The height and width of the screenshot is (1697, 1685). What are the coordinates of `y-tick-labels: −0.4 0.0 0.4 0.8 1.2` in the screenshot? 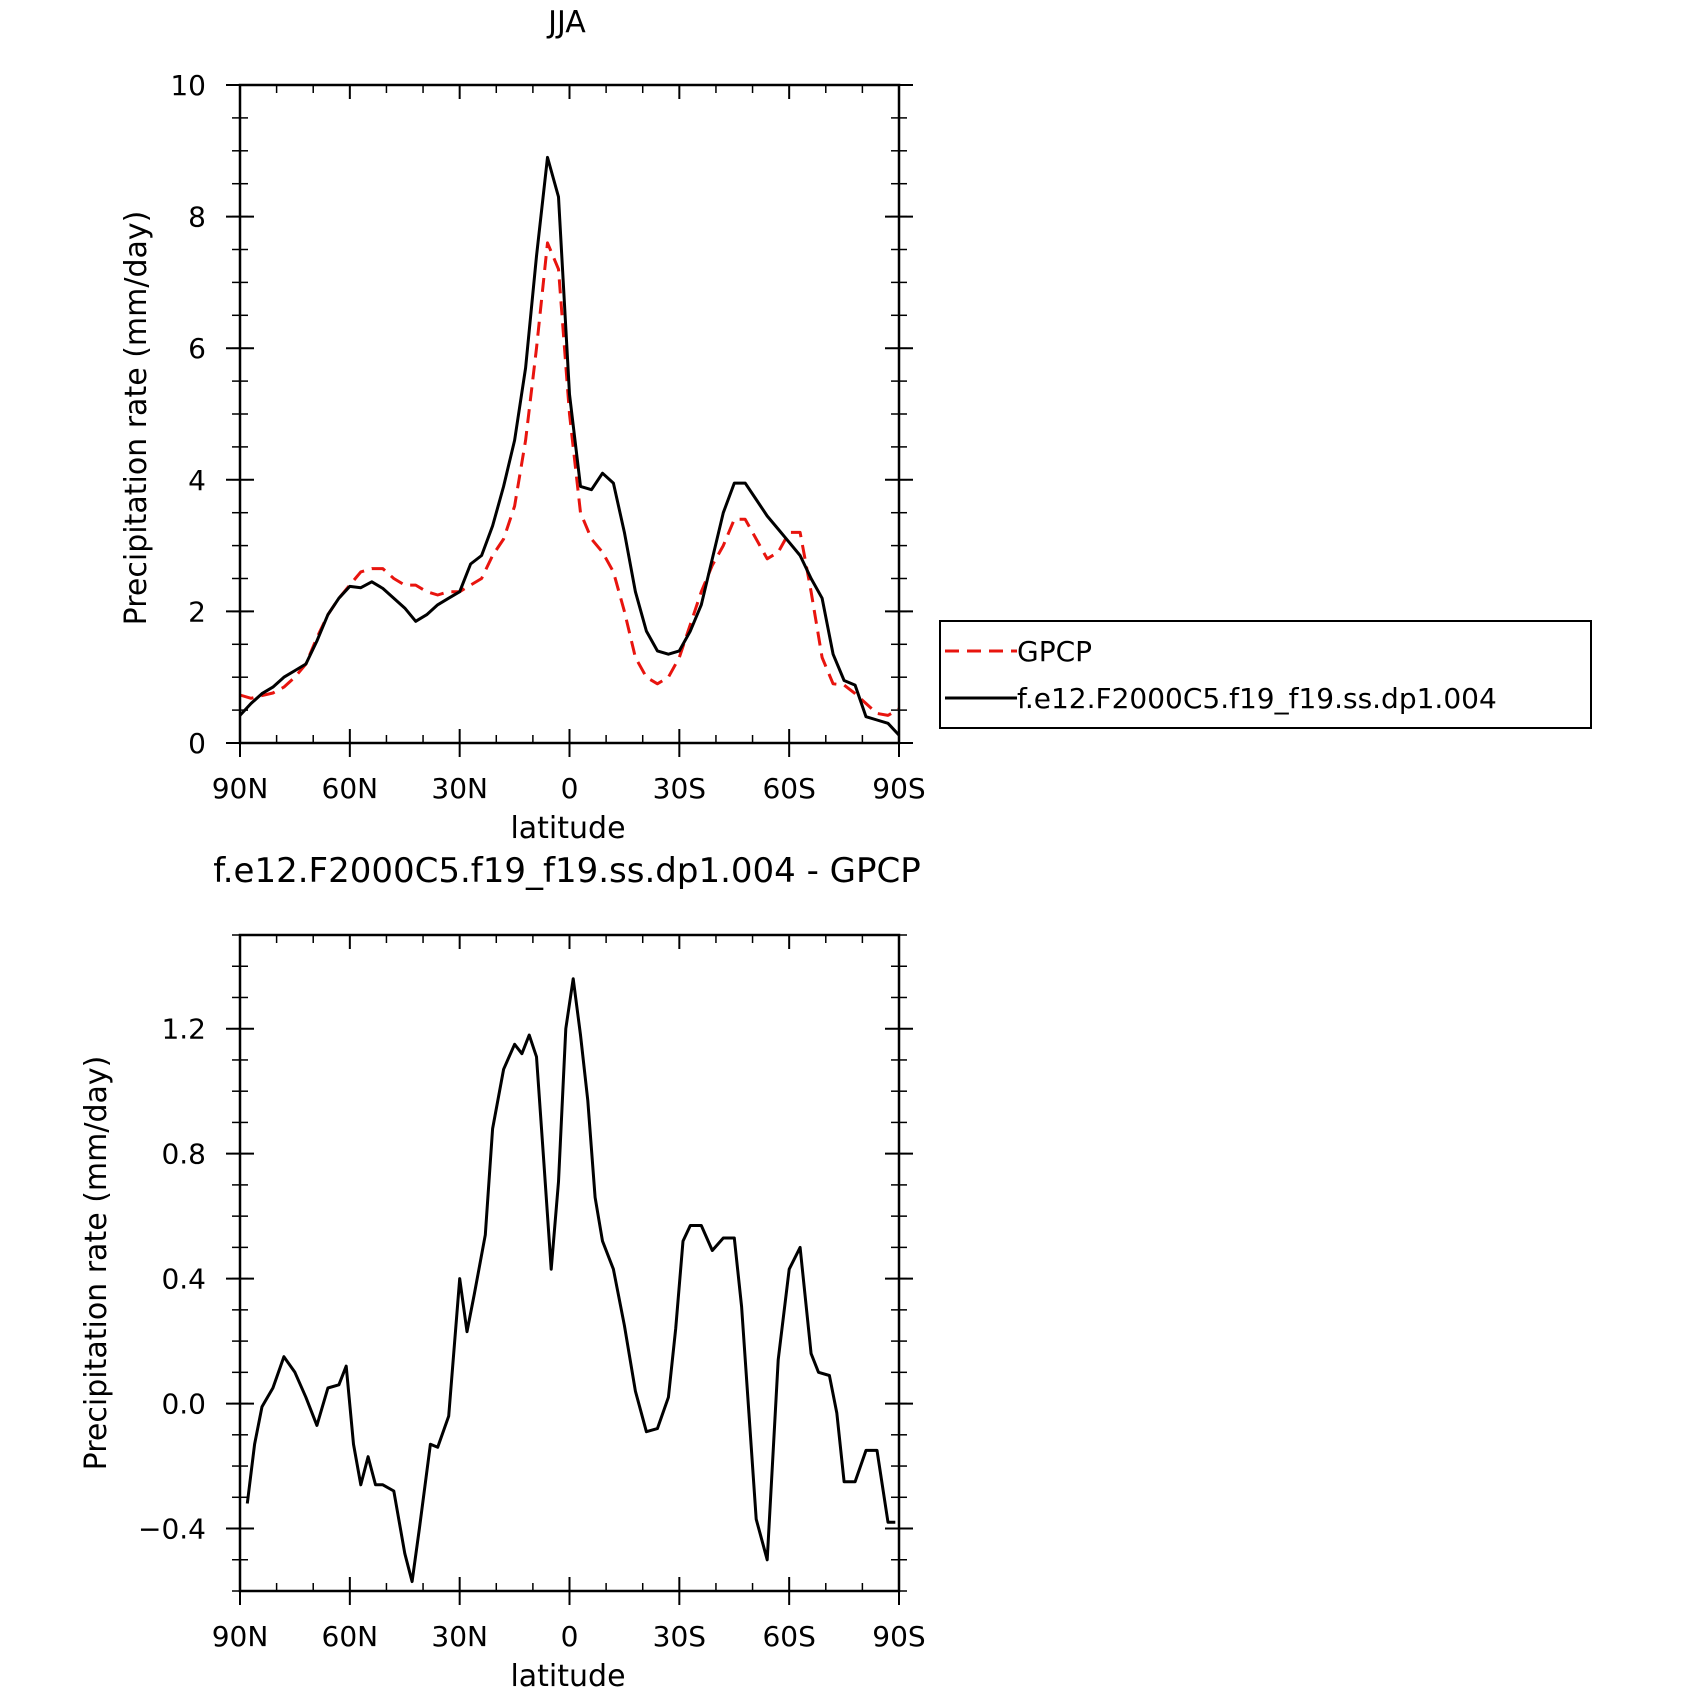 It's located at (172, 1279).